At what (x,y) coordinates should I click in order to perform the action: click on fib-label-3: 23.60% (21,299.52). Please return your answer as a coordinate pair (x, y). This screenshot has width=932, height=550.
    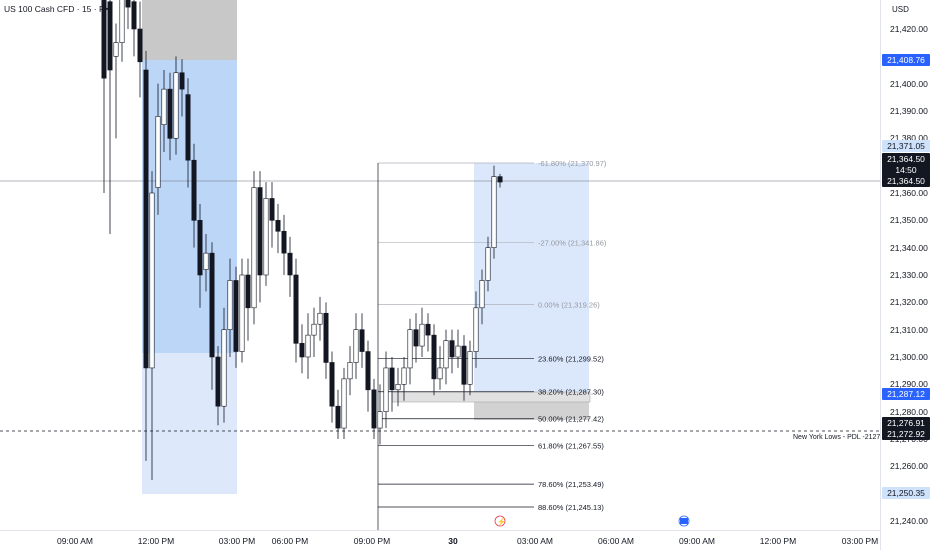
    Looking at the image, I should click on (571, 358).